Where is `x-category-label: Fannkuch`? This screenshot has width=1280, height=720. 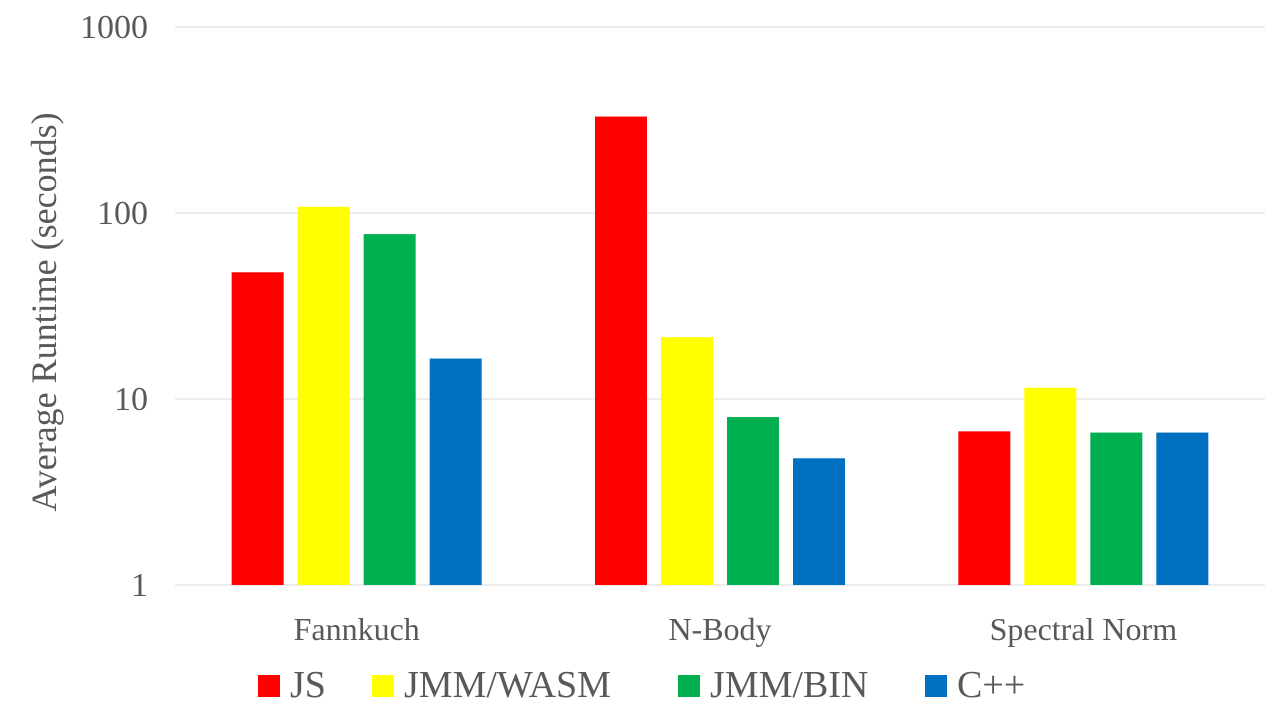
x-category-label: Fannkuch is located at coordinates (357, 629).